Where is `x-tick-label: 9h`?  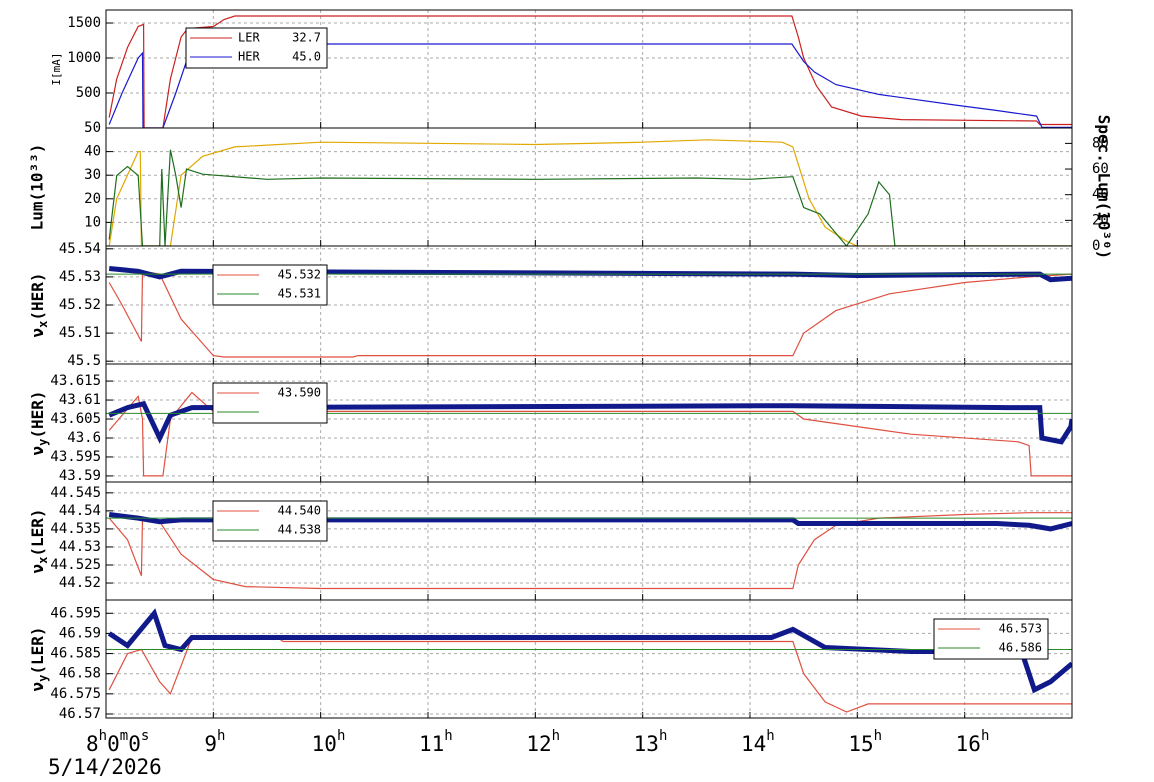 x-tick-label: 9h is located at coordinates (214, 742).